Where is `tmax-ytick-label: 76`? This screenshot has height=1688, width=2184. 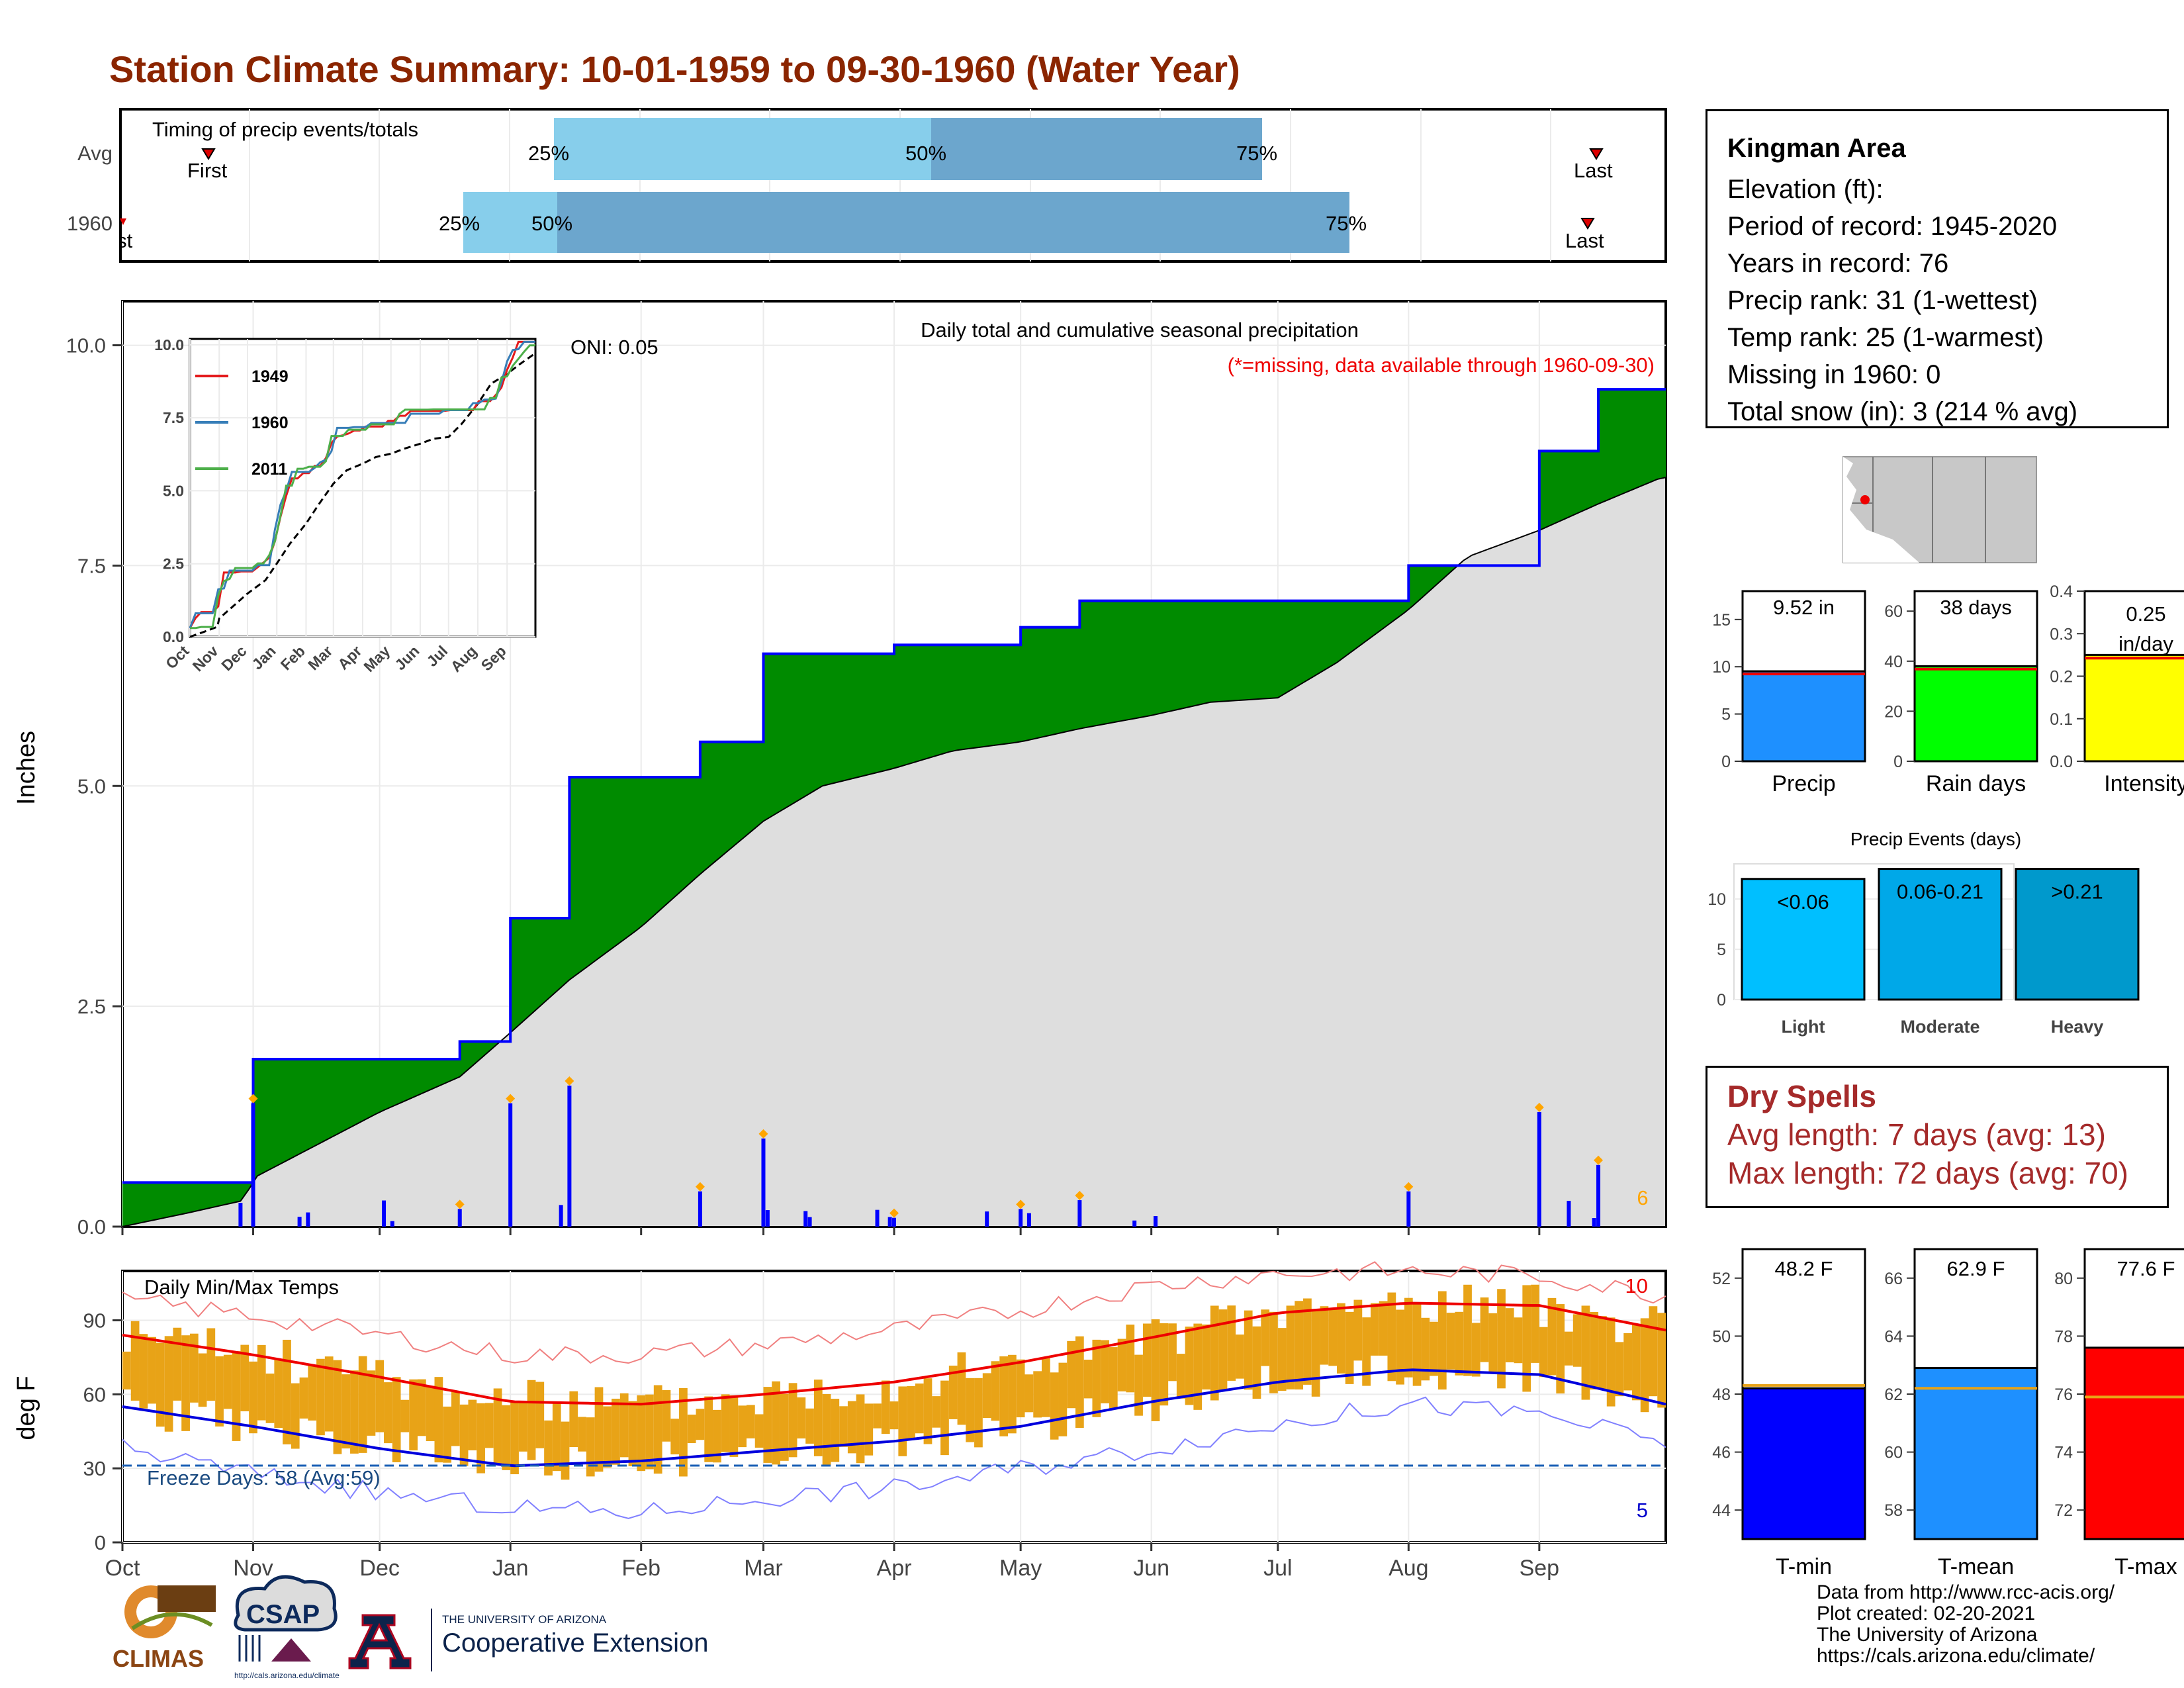 tmax-ytick-label: 76 is located at coordinates (2063, 1394).